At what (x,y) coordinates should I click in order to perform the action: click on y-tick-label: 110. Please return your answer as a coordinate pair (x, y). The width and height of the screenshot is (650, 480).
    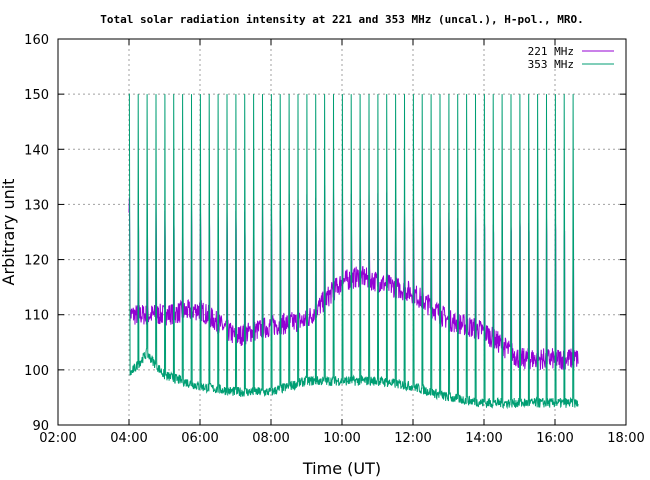
    Looking at the image, I should click on (36, 316).